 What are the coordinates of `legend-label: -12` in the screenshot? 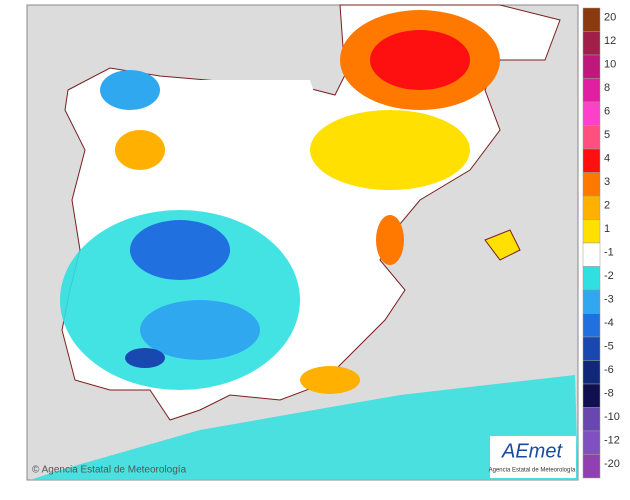 It's located at (612, 440).